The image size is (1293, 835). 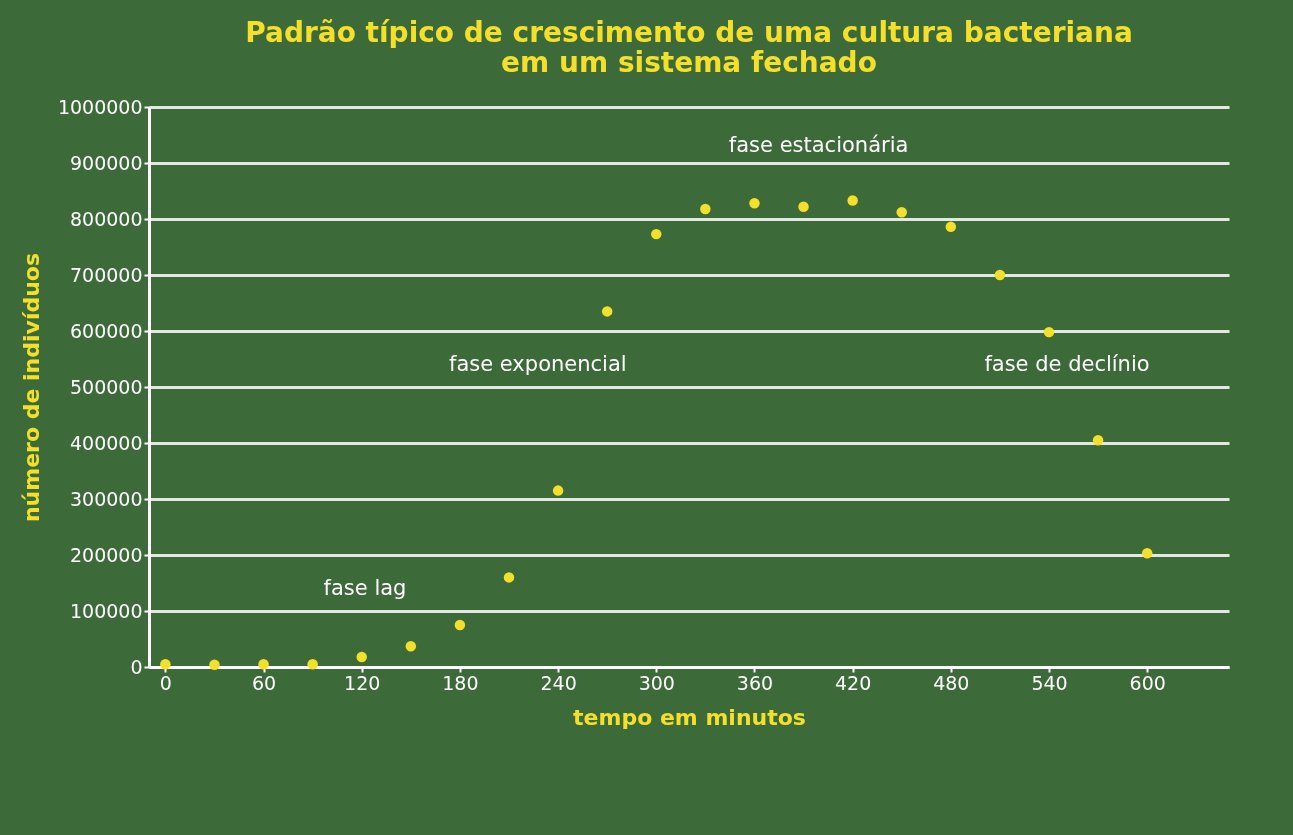 I want to click on y-tick-label: 900000, so click(x=106, y=162).